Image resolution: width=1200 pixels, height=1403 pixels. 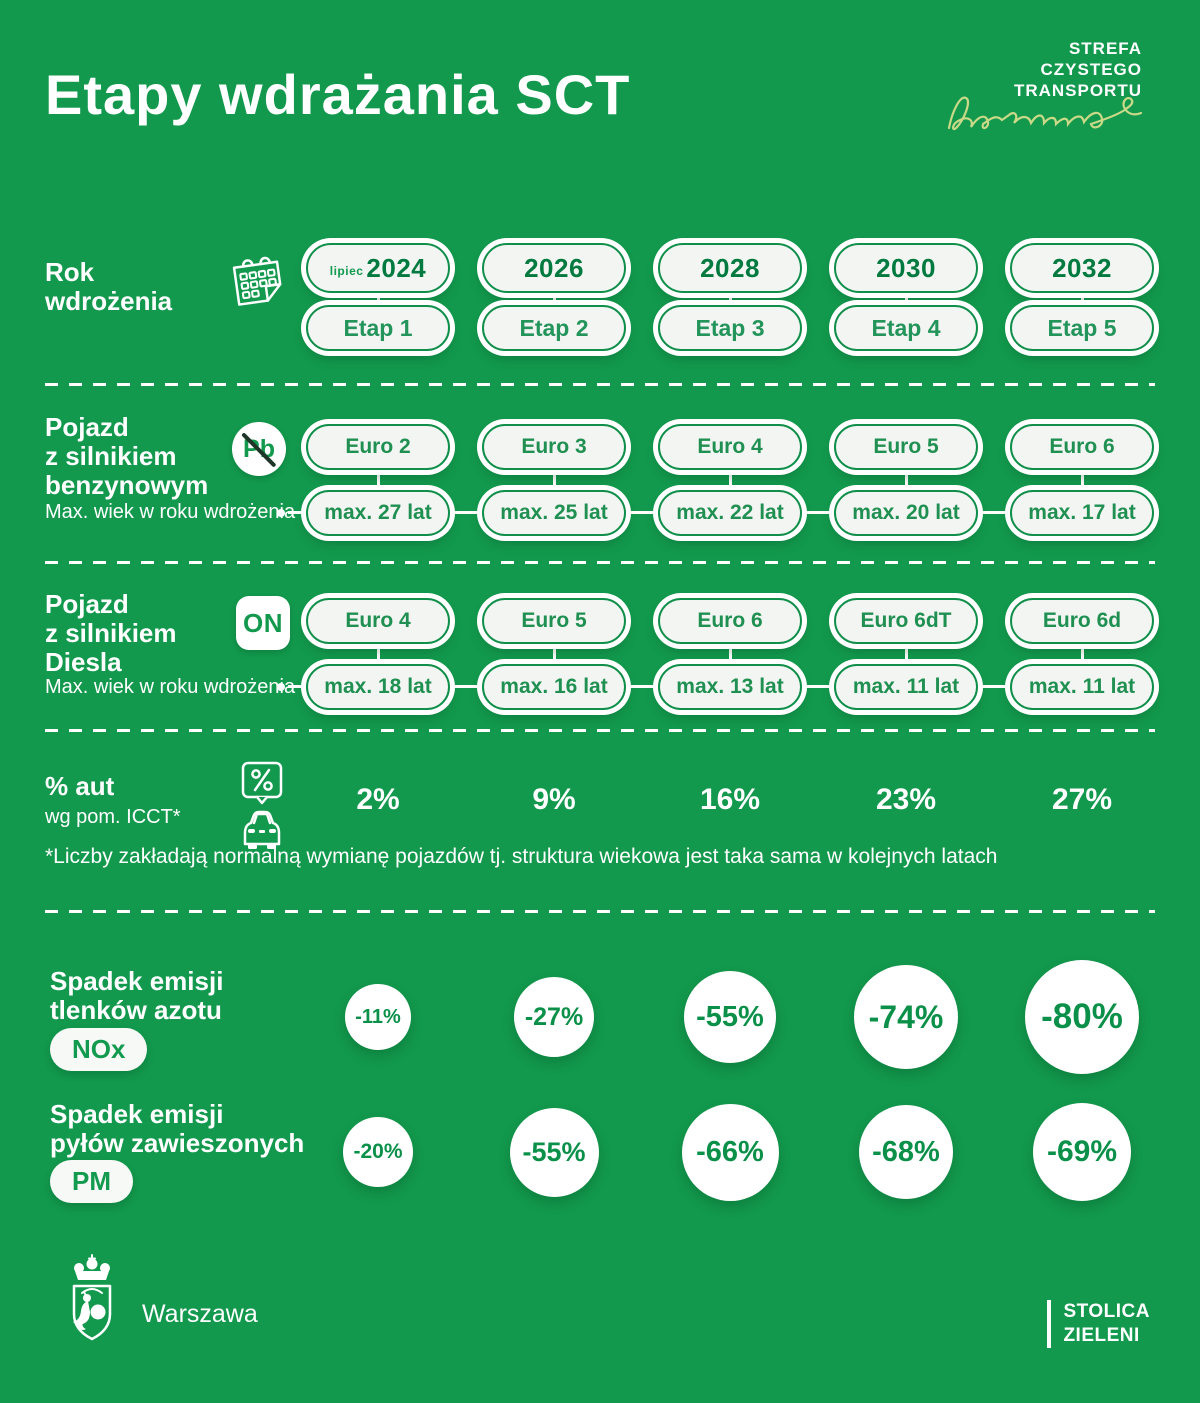 I want to click on stage-pill: Etap 2, so click(x=554, y=328).